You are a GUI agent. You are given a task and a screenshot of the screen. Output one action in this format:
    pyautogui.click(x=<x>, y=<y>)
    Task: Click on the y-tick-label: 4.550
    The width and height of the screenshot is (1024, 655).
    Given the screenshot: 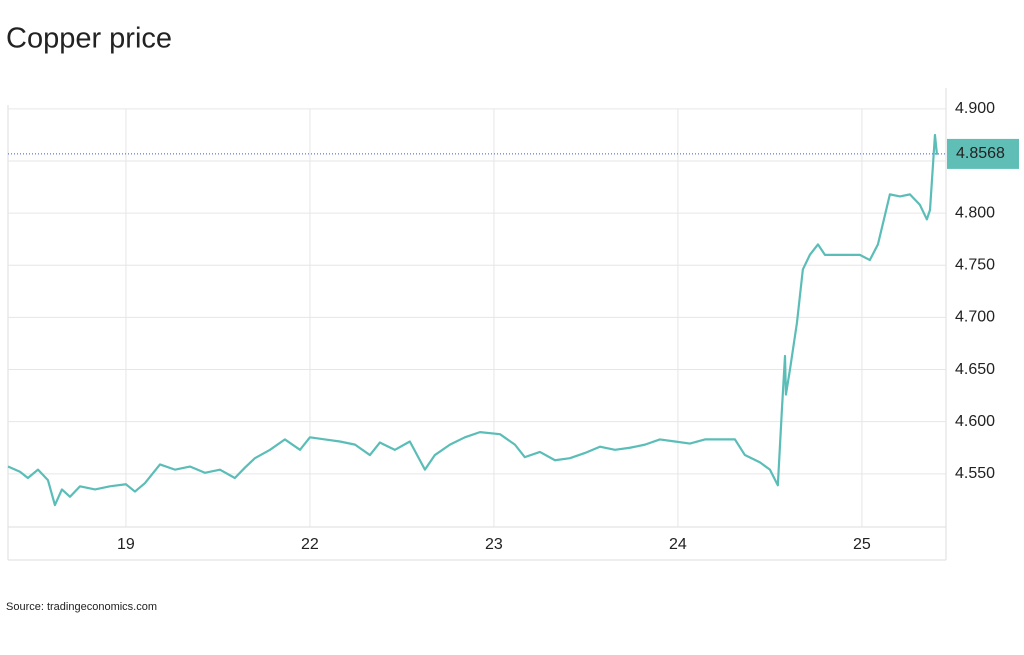 What is the action you would take?
    pyautogui.click(x=975, y=473)
    